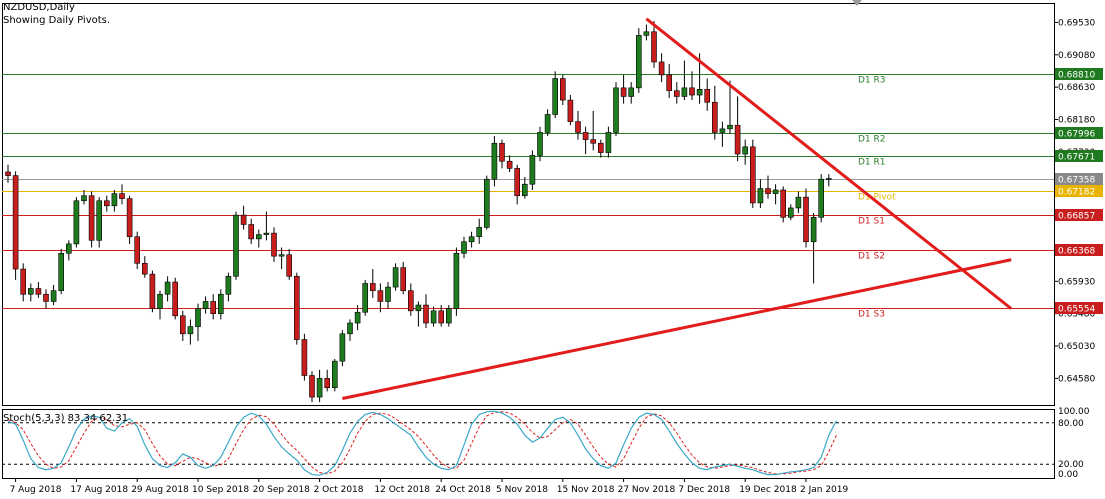 Image resolution: width=1105 pixels, height=499 pixels. Describe the element at coordinates (768, 490) in the screenshot. I see `time-axis-label: 19 Dec 2018` at that location.